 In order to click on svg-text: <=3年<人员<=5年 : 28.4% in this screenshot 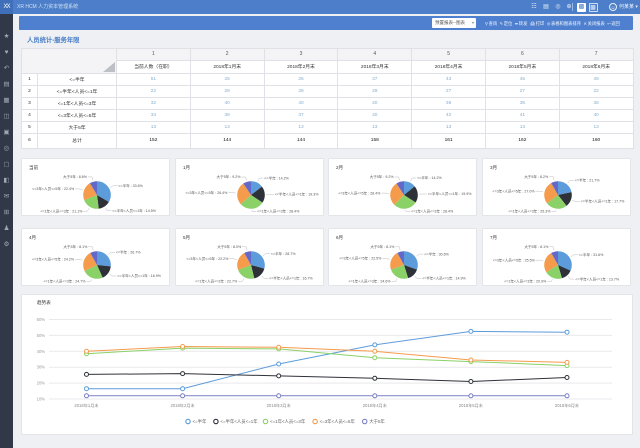, I will do `click(359, 192)`.